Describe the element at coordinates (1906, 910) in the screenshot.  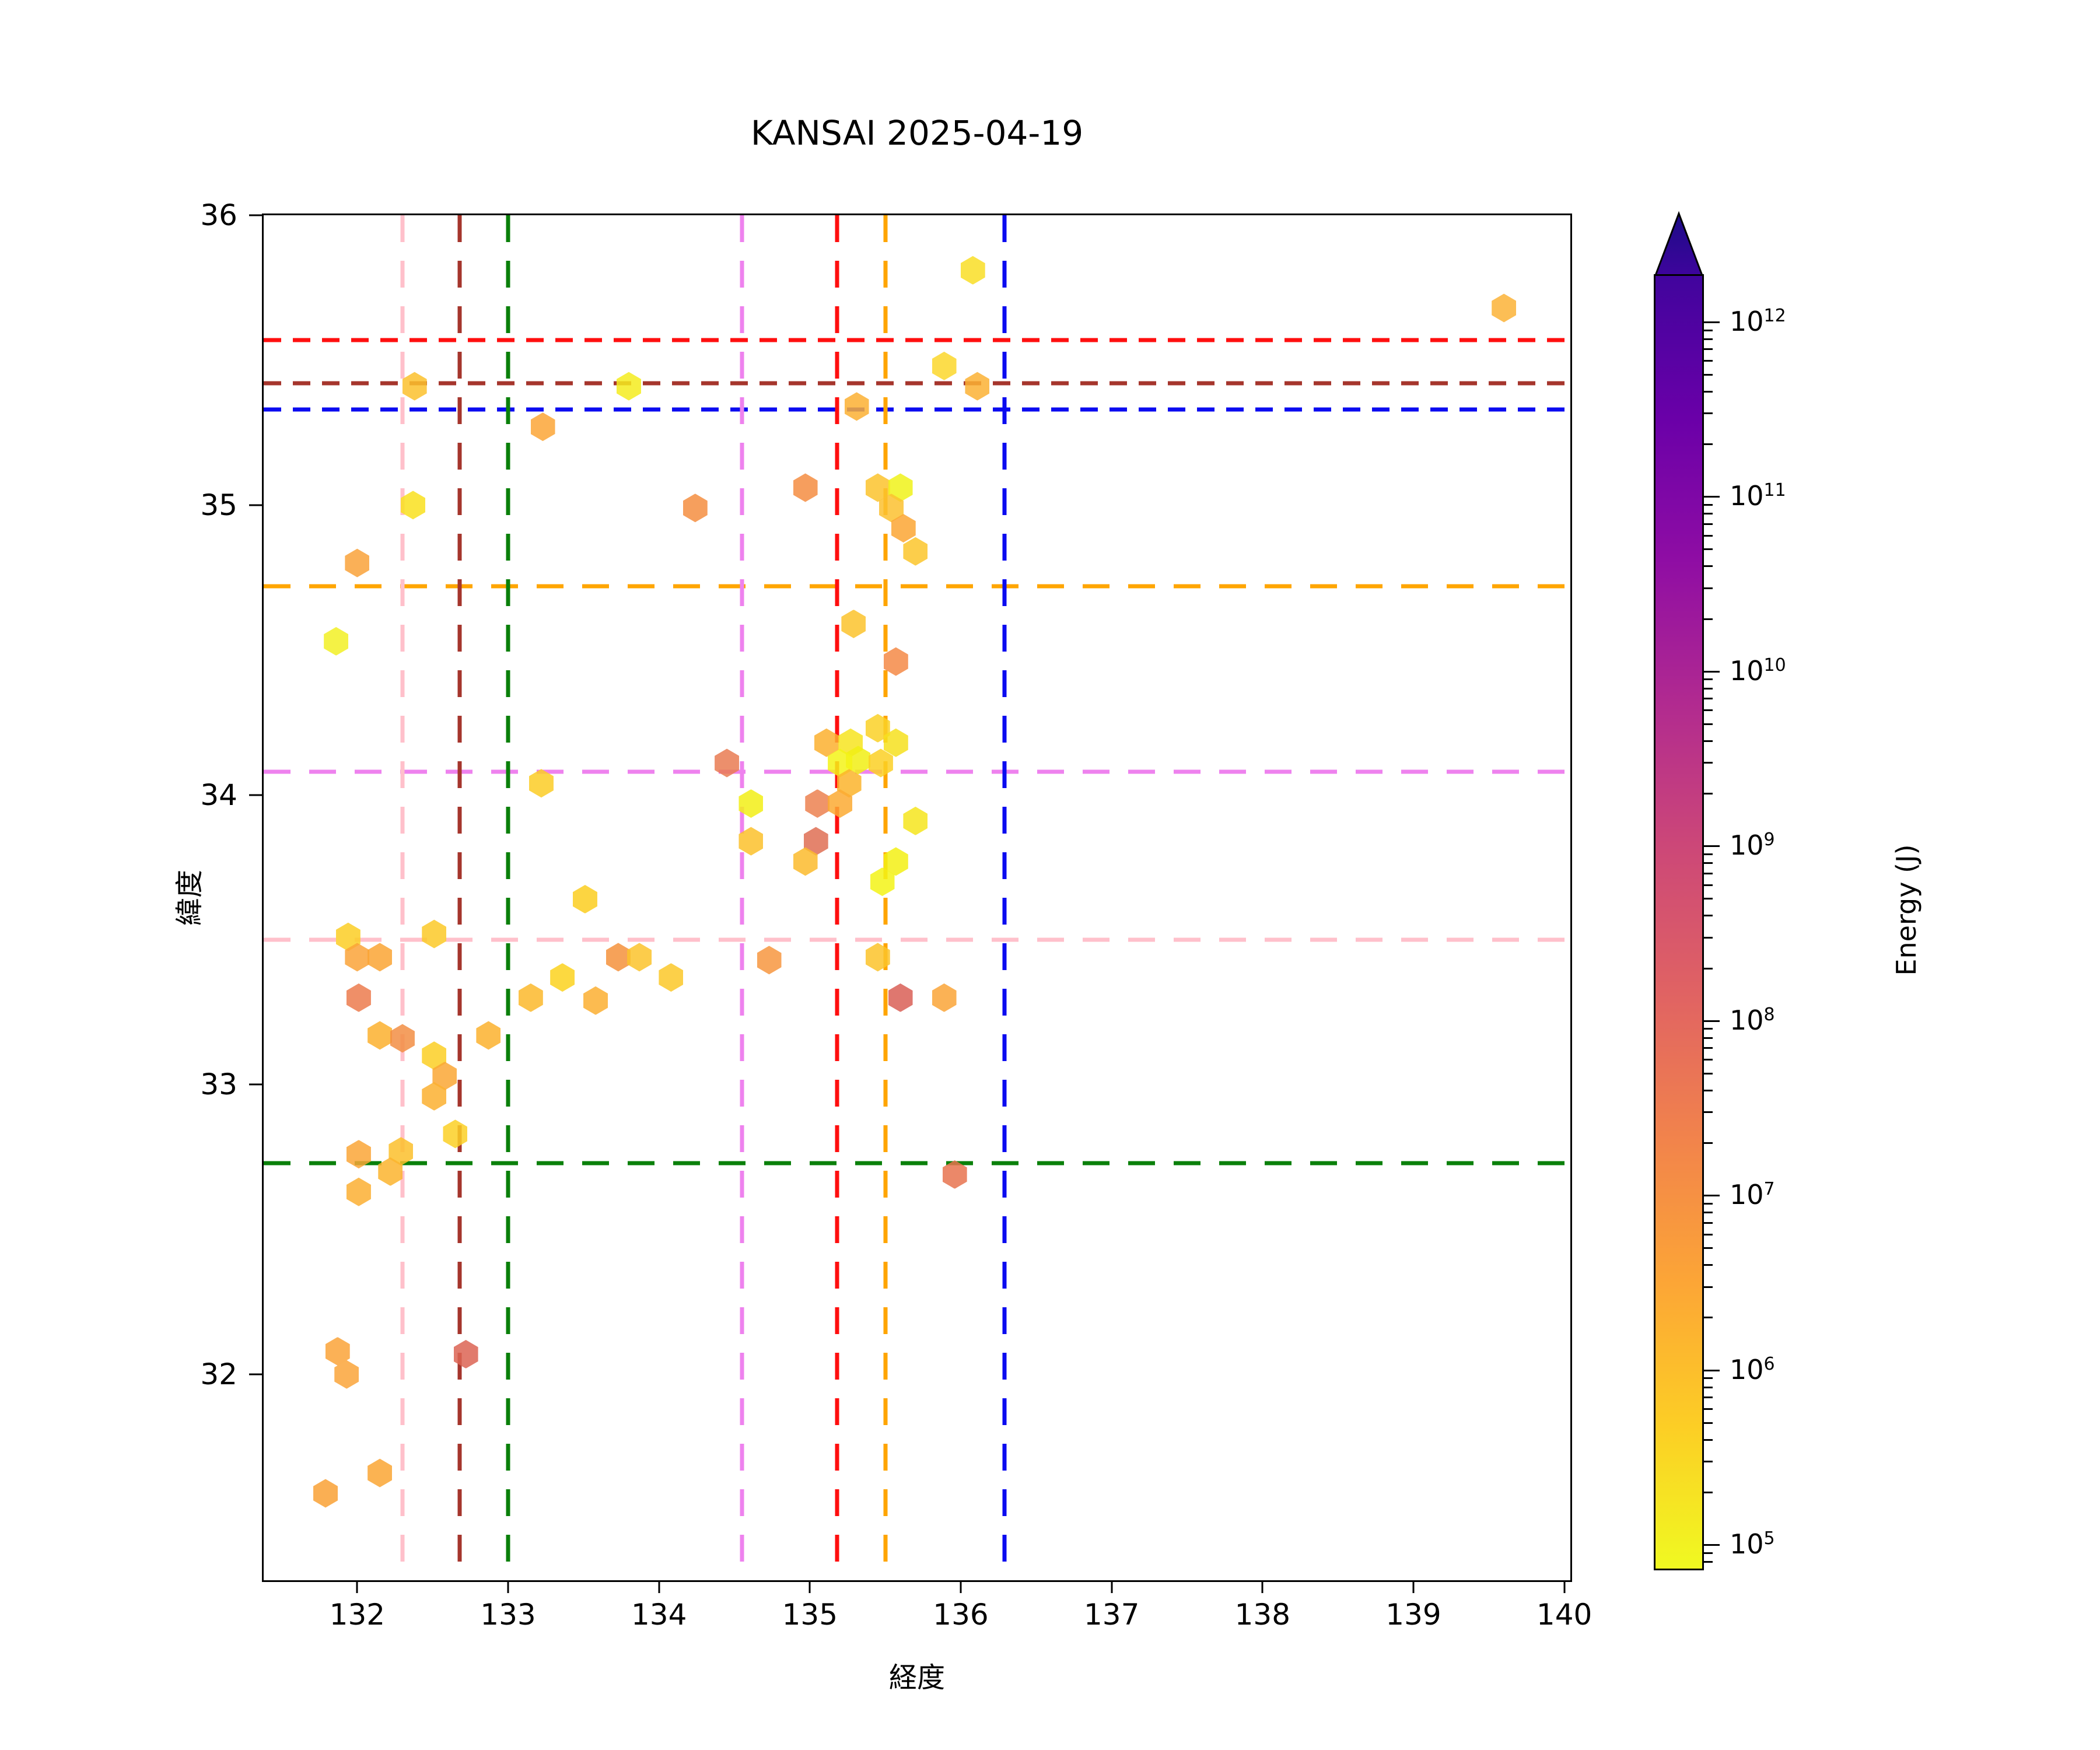
I see `colorbar-axis-label: Energy (J)` at that location.